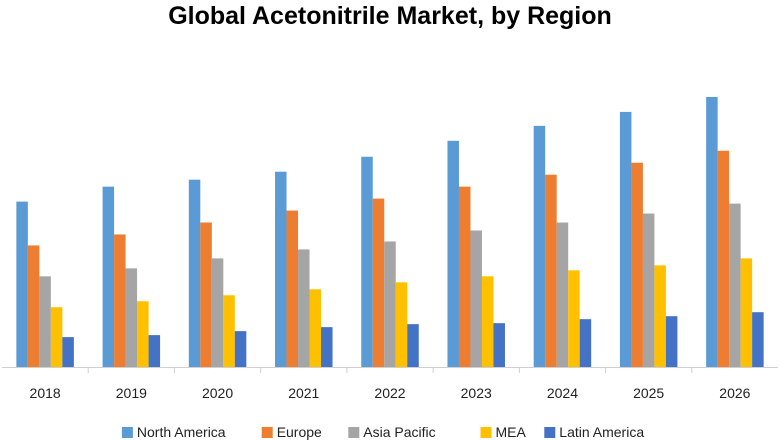 Image resolution: width=780 pixels, height=440 pixels. I want to click on x-tick-label: 2021, so click(303, 393).